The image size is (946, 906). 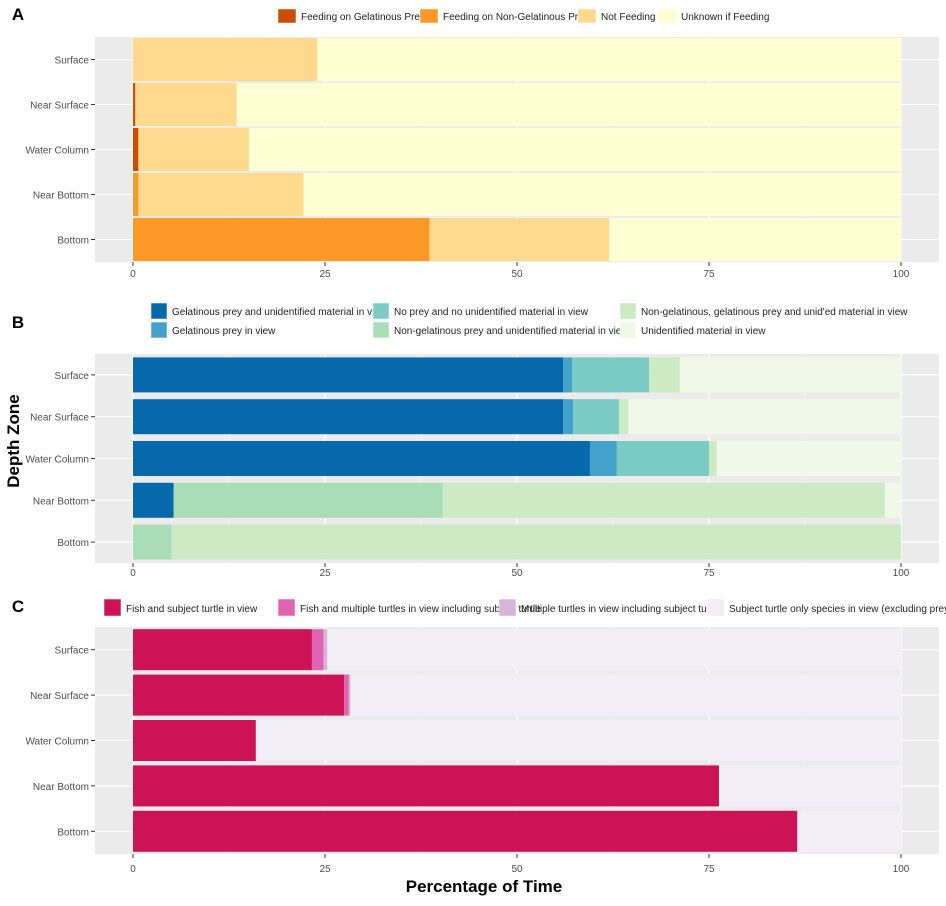 I want to click on y-axis-title: Depth Zone, so click(x=13, y=441).